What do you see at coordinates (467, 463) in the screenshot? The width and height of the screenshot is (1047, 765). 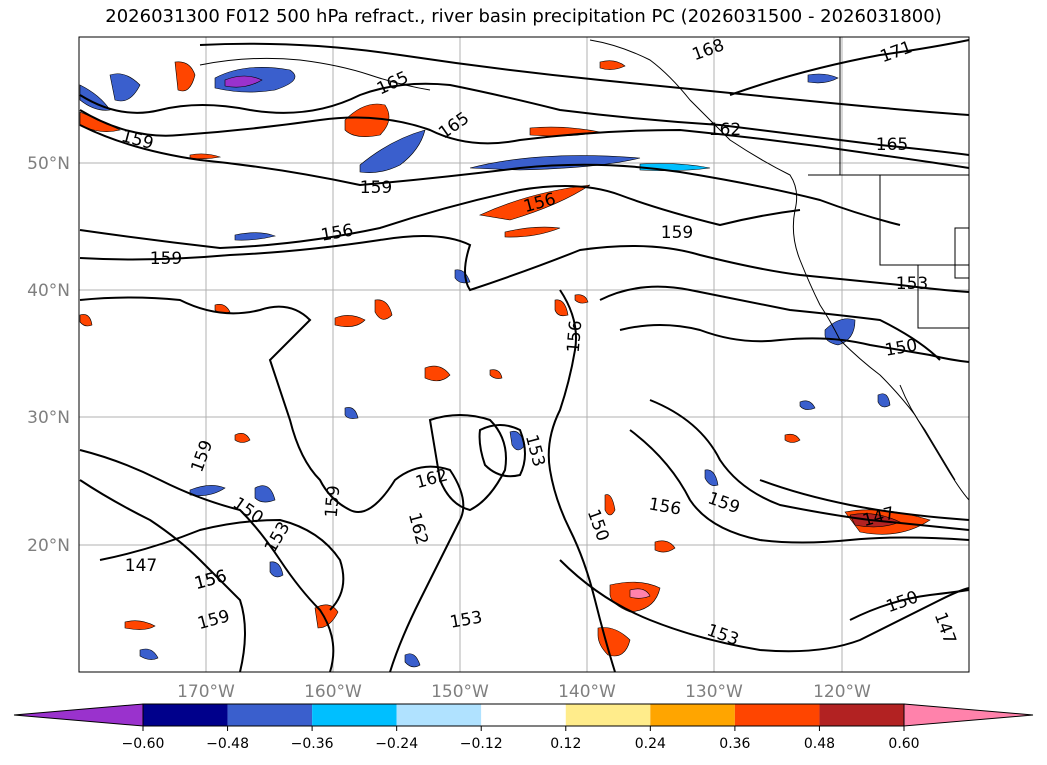 I see `contour-162-closed` at bounding box center [467, 463].